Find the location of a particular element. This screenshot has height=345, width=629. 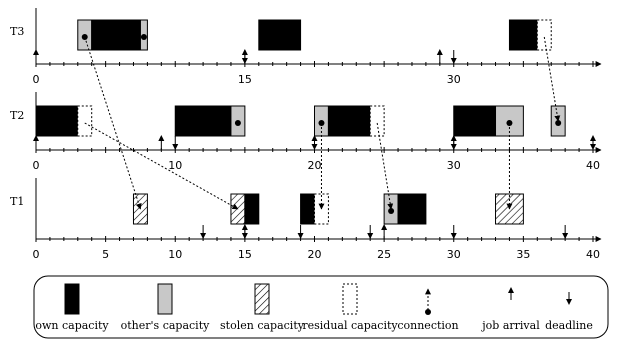

legend-label: job arrival is located at coordinates (510, 325).